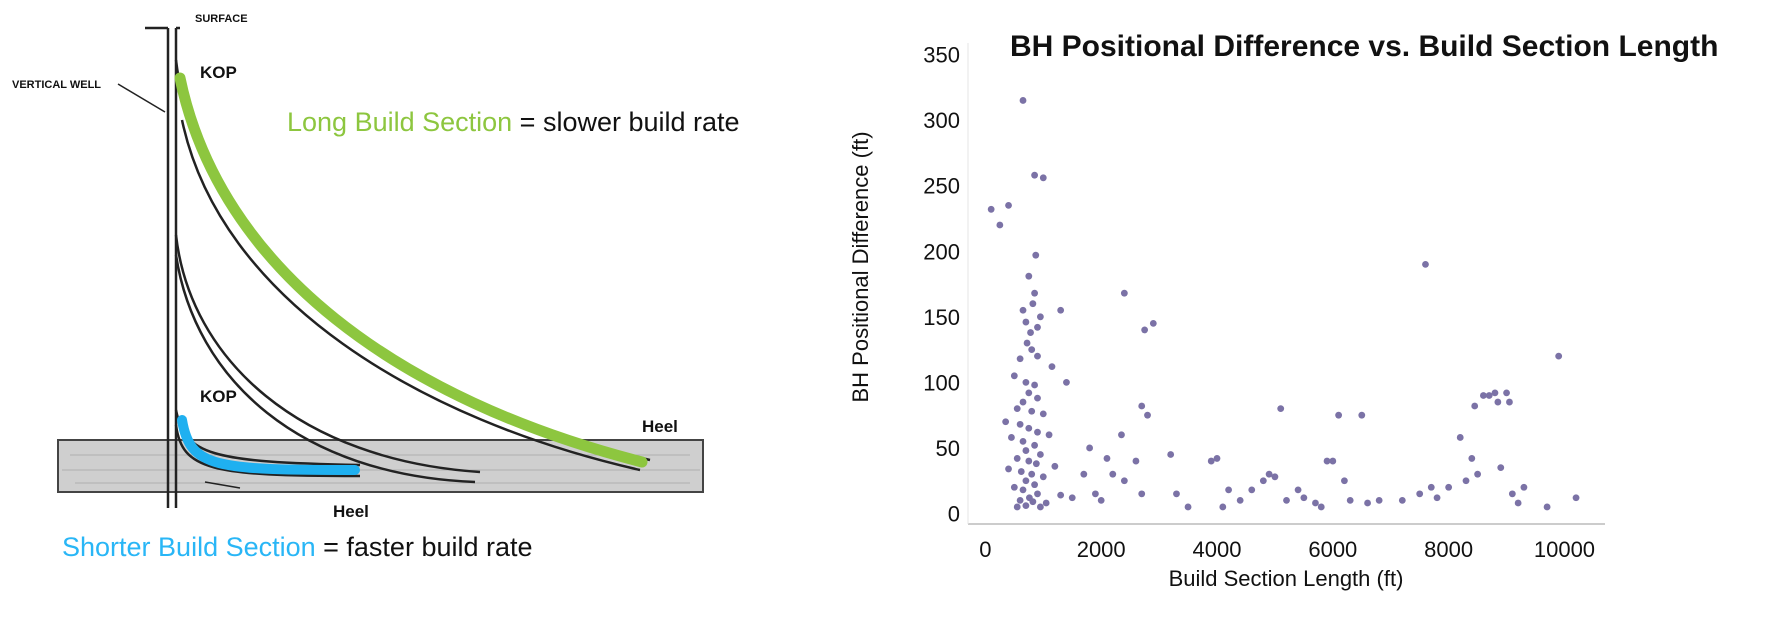  I want to click on x-tick-label: 0, so click(985, 549).